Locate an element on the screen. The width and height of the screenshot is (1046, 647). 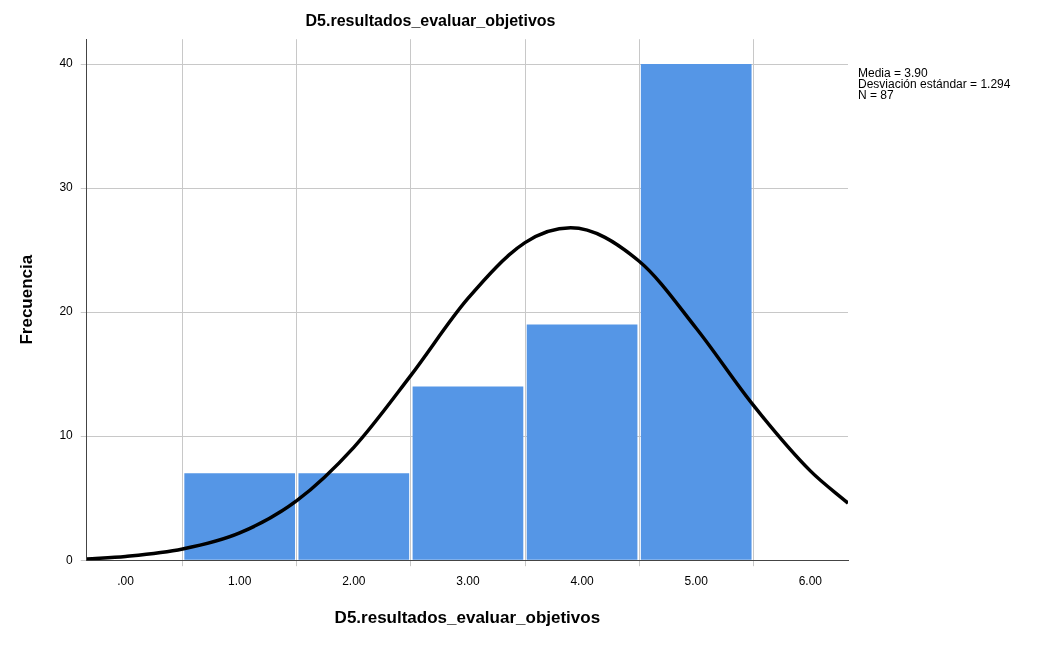
y-tick-label: 10 is located at coordinates (66, 435).